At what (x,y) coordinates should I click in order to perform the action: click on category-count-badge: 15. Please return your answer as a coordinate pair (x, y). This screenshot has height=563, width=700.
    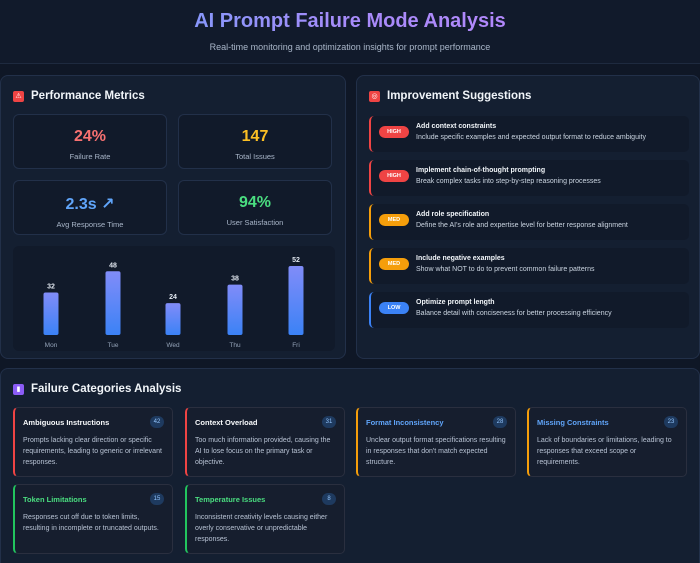
    Looking at the image, I should click on (157, 499).